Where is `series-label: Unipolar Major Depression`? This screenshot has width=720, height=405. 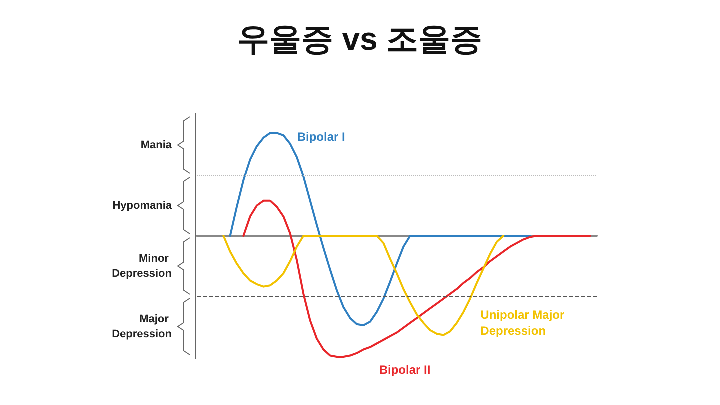
series-label: Unipolar Major Depression is located at coordinates (524, 323).